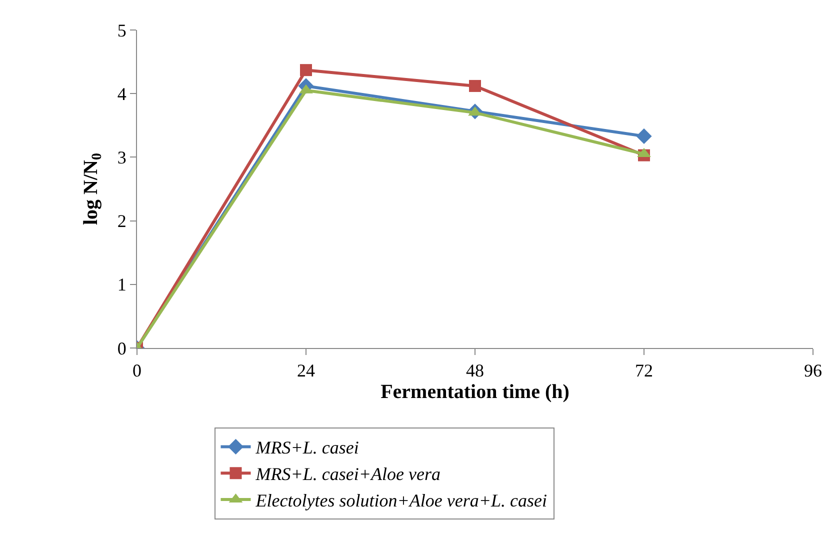 Image resolution: width=833 pixels, height=534 pixels. Describe the element at coordinates (347, 474) in the screenshot. I see `legend-label: MRS+L. casei+Aloe vera` at that location.